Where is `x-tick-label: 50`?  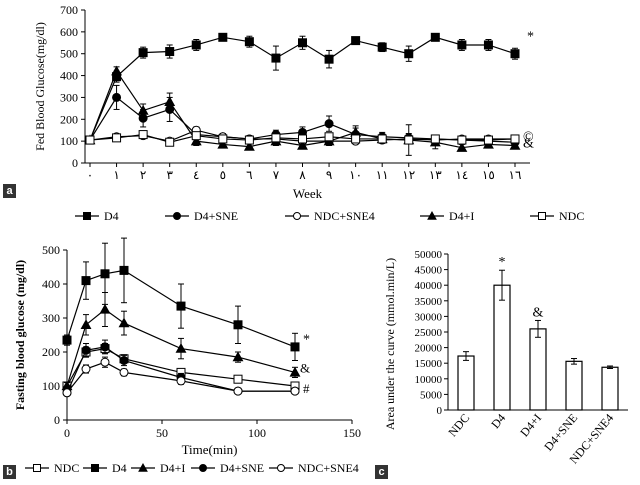
x-tick-label: 50 is located at coordinates (162, 433).